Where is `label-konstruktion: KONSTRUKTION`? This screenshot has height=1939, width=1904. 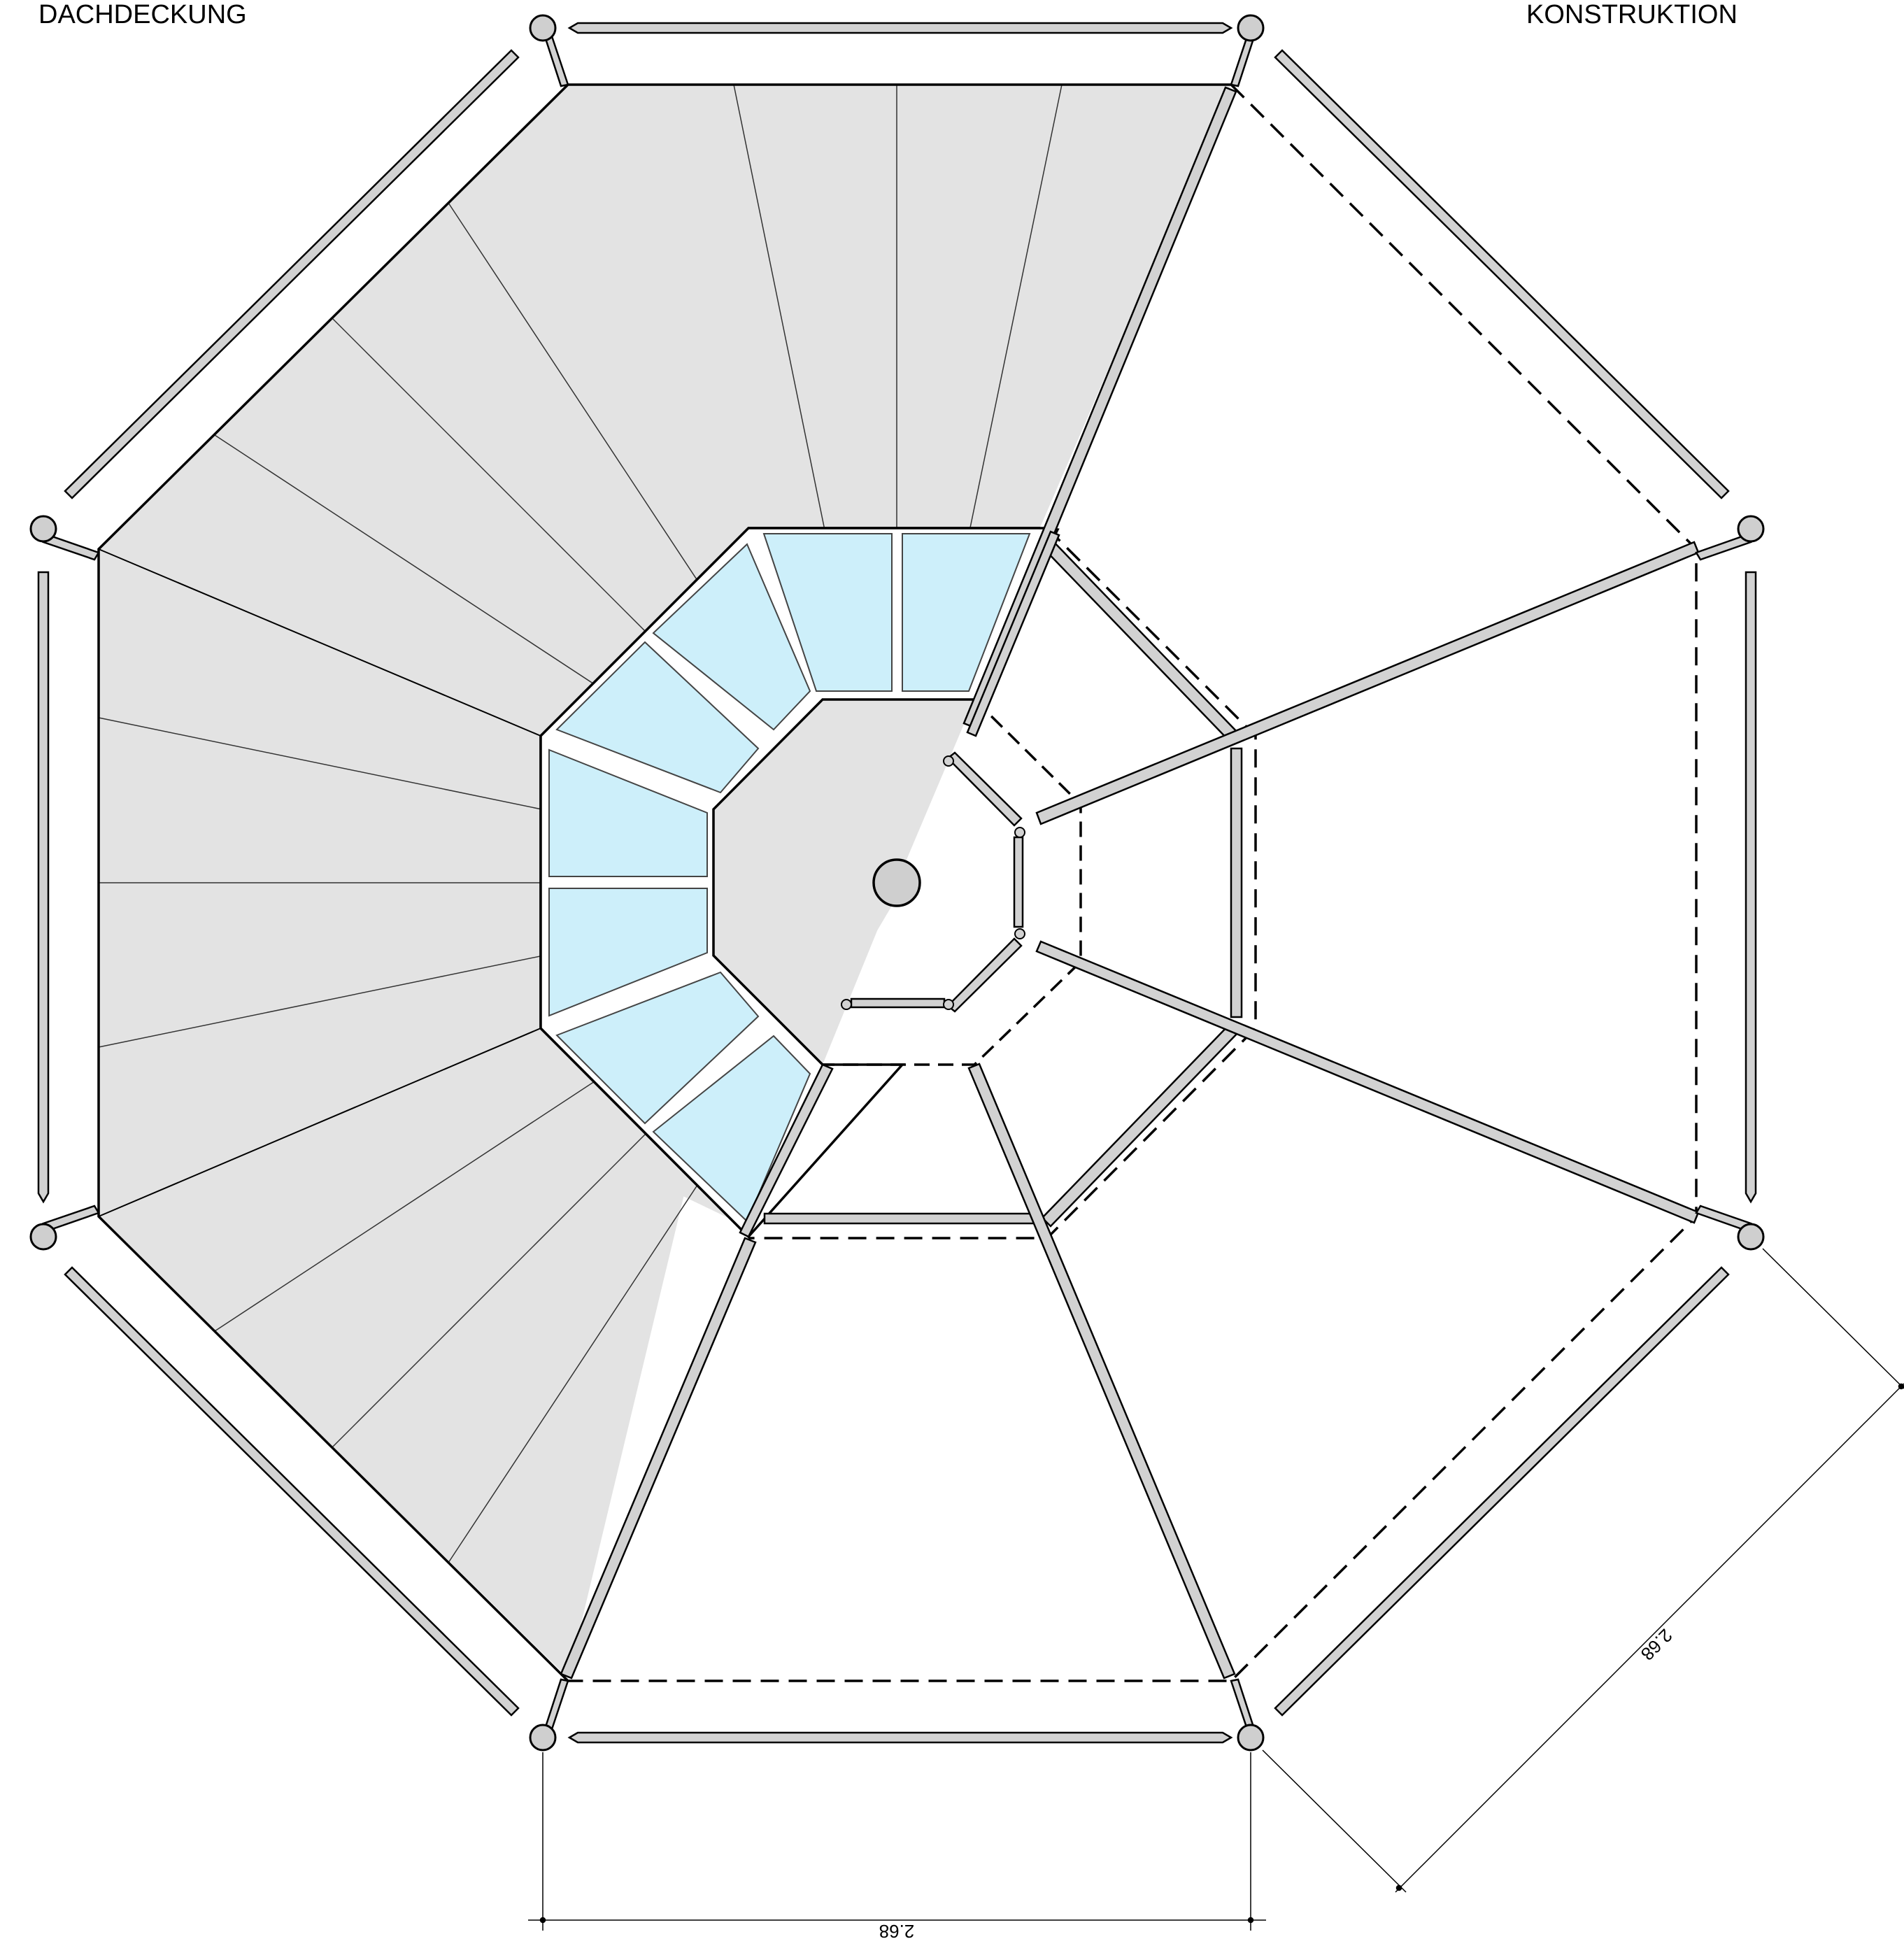
label-konstruktion: KONSTRUKTION is located at coordinates (1632, 15).